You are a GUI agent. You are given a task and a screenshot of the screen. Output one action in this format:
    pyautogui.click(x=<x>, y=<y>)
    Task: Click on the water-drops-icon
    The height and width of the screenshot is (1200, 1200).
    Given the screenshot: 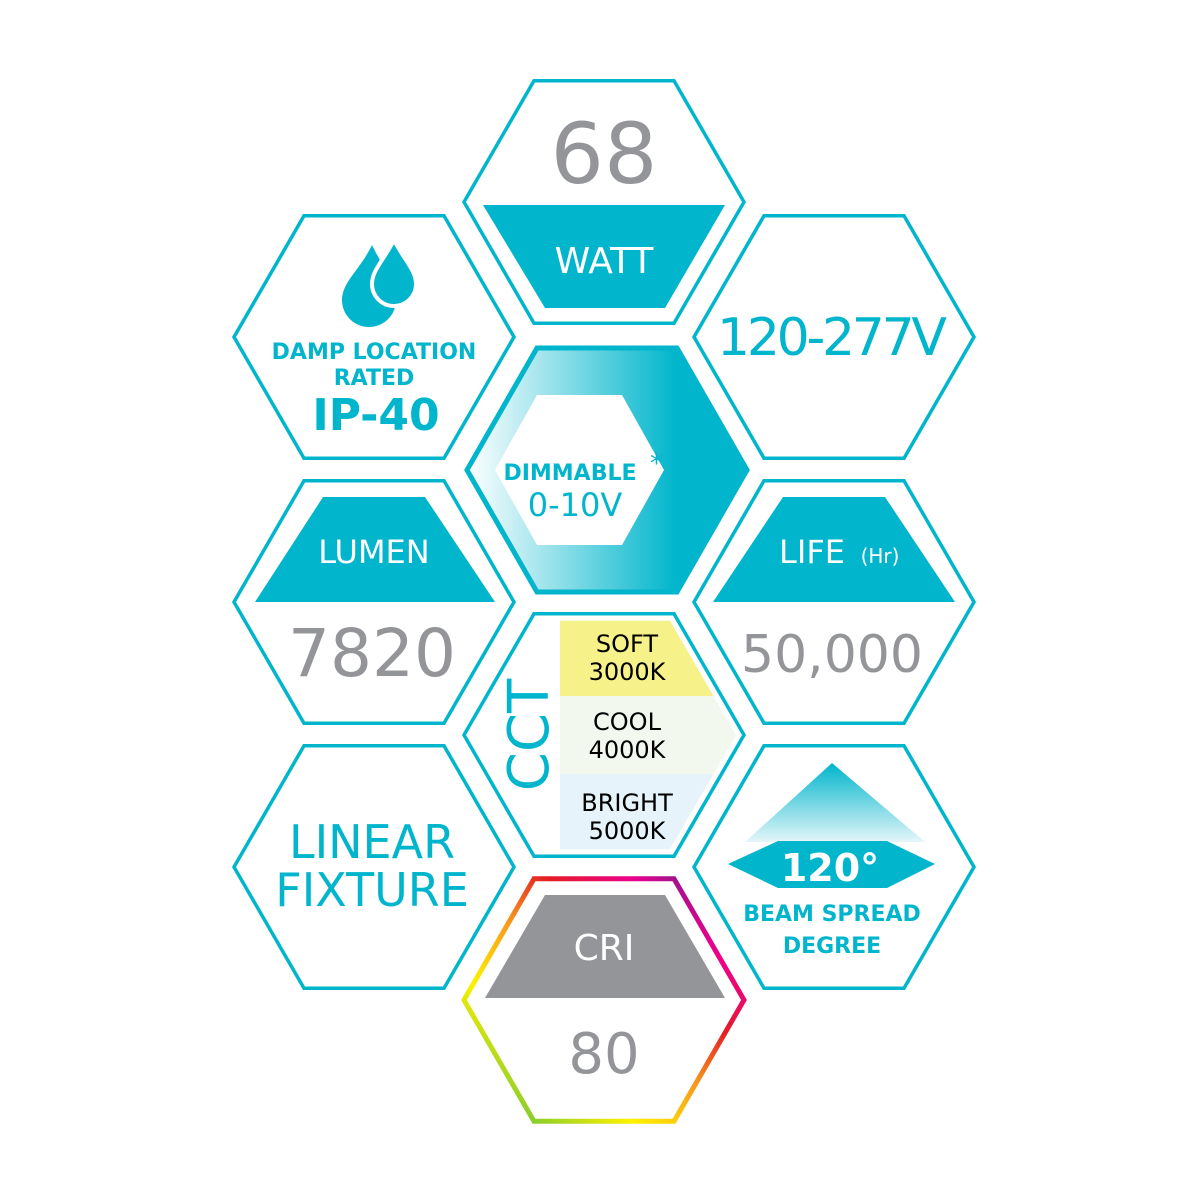 What is the action you would take?
    pyautogui.click(x=380, y=281)
    